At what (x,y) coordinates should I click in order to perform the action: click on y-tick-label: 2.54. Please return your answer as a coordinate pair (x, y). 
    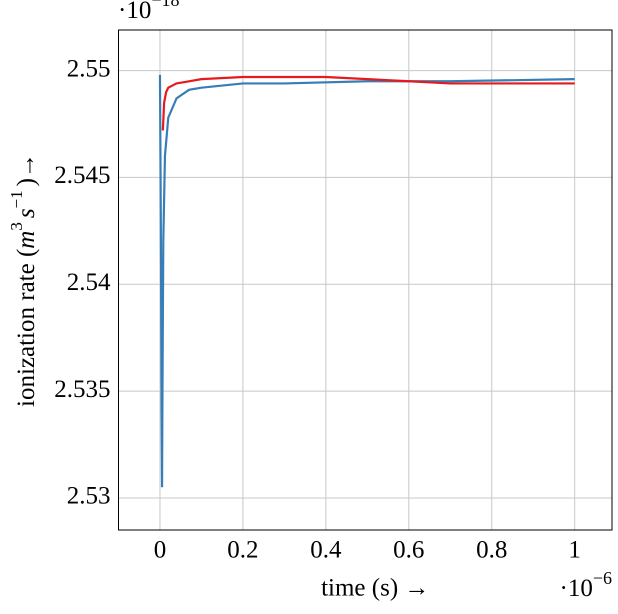
    Looking at the image, I should click on (89, 282).